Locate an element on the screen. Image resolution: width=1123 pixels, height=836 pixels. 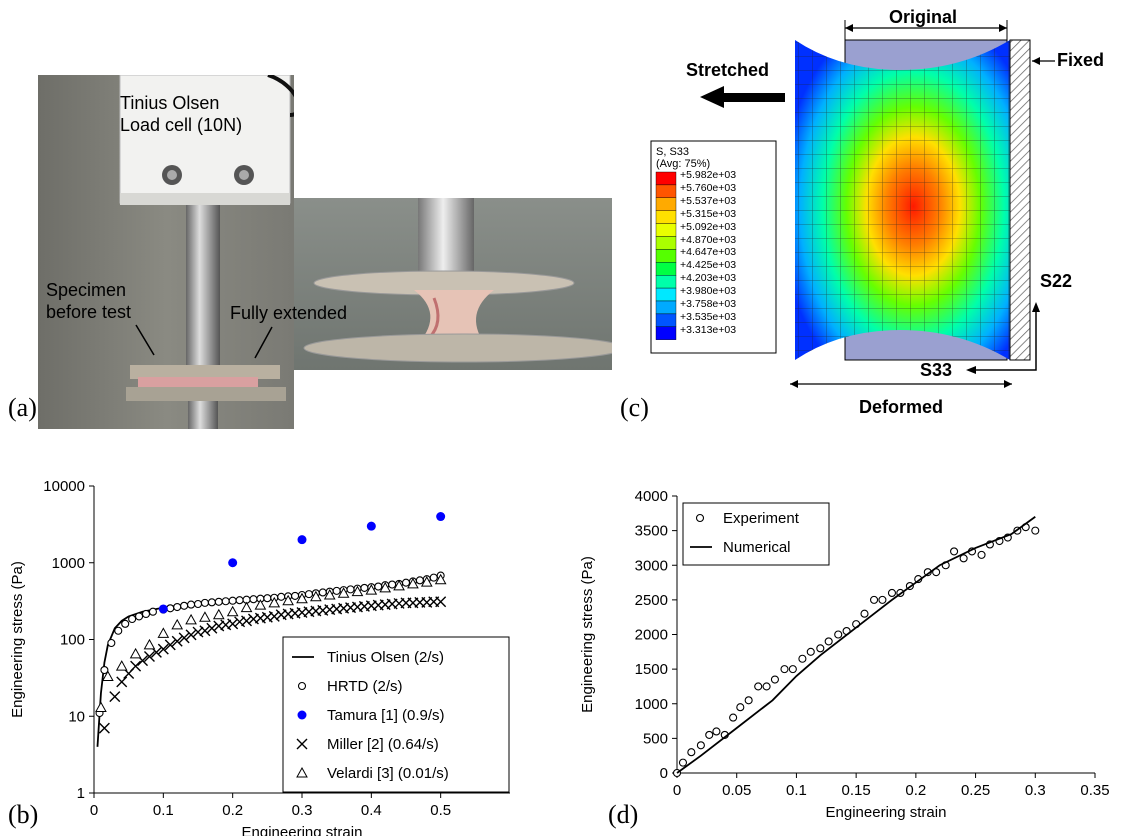
panel-letter-d: (d) is located at coordinates (623, 814).